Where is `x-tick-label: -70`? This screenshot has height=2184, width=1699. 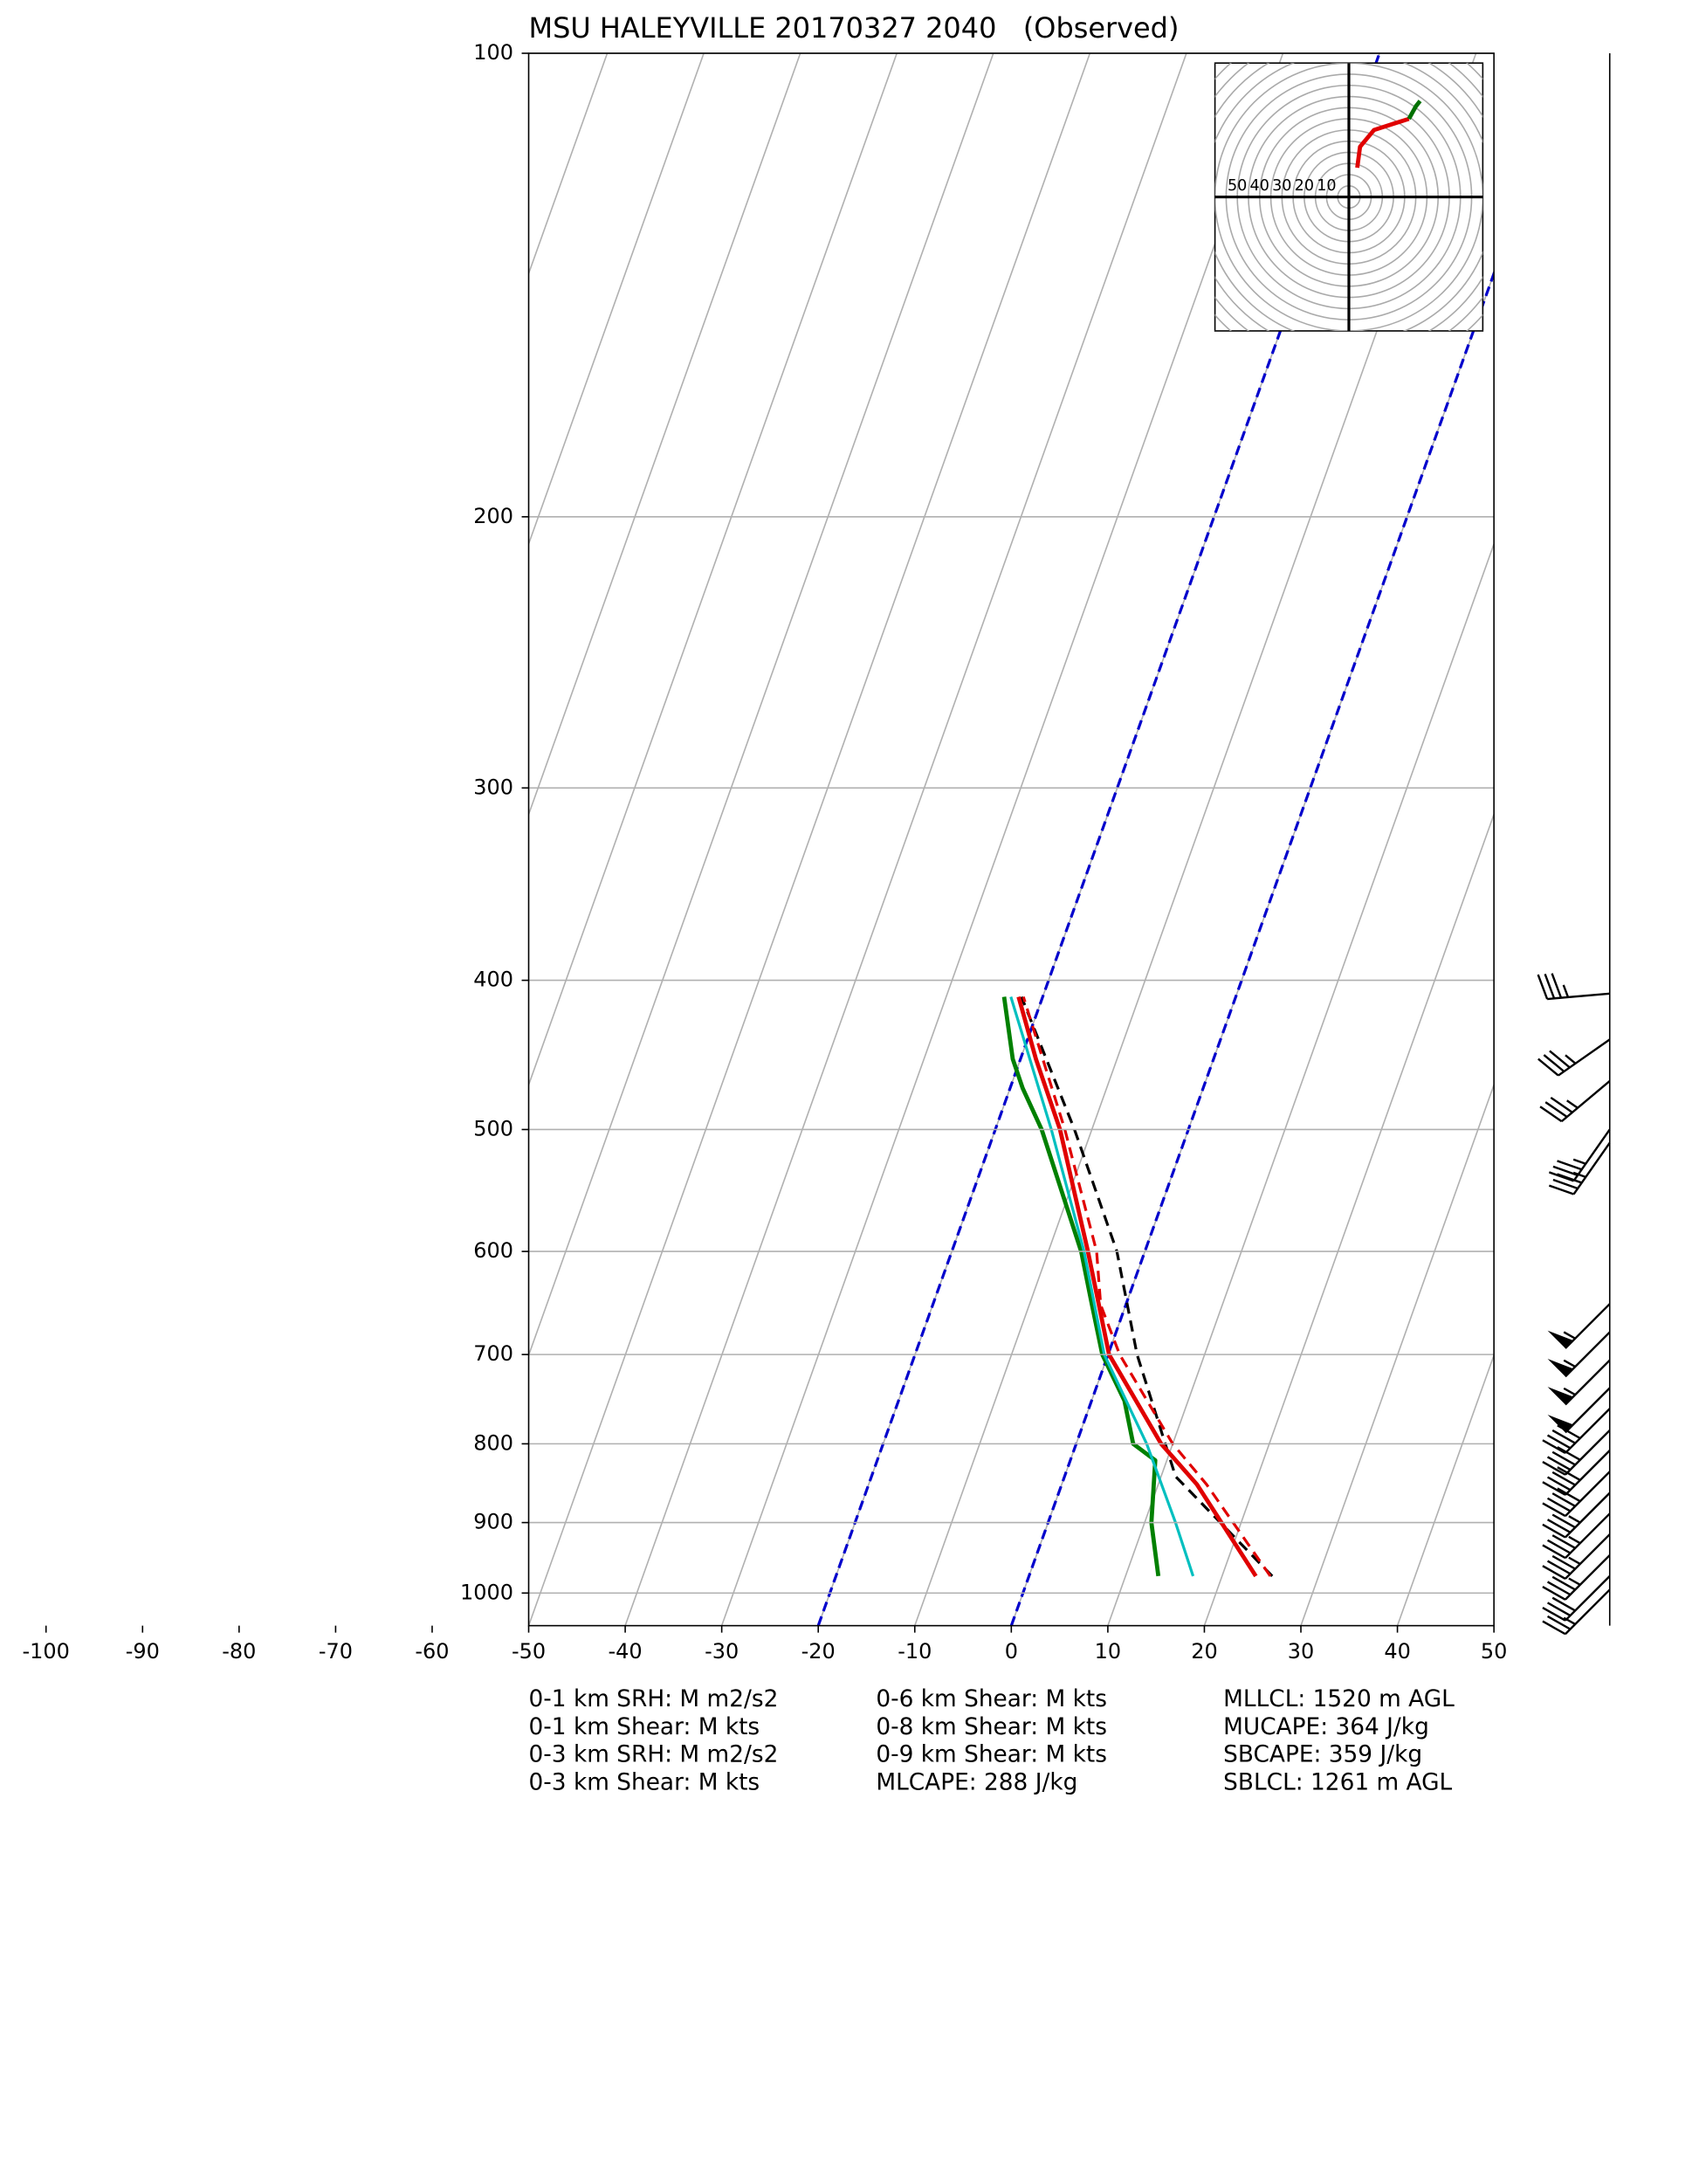 x-tick-label: -70 is located at coordinates (336, 1651).